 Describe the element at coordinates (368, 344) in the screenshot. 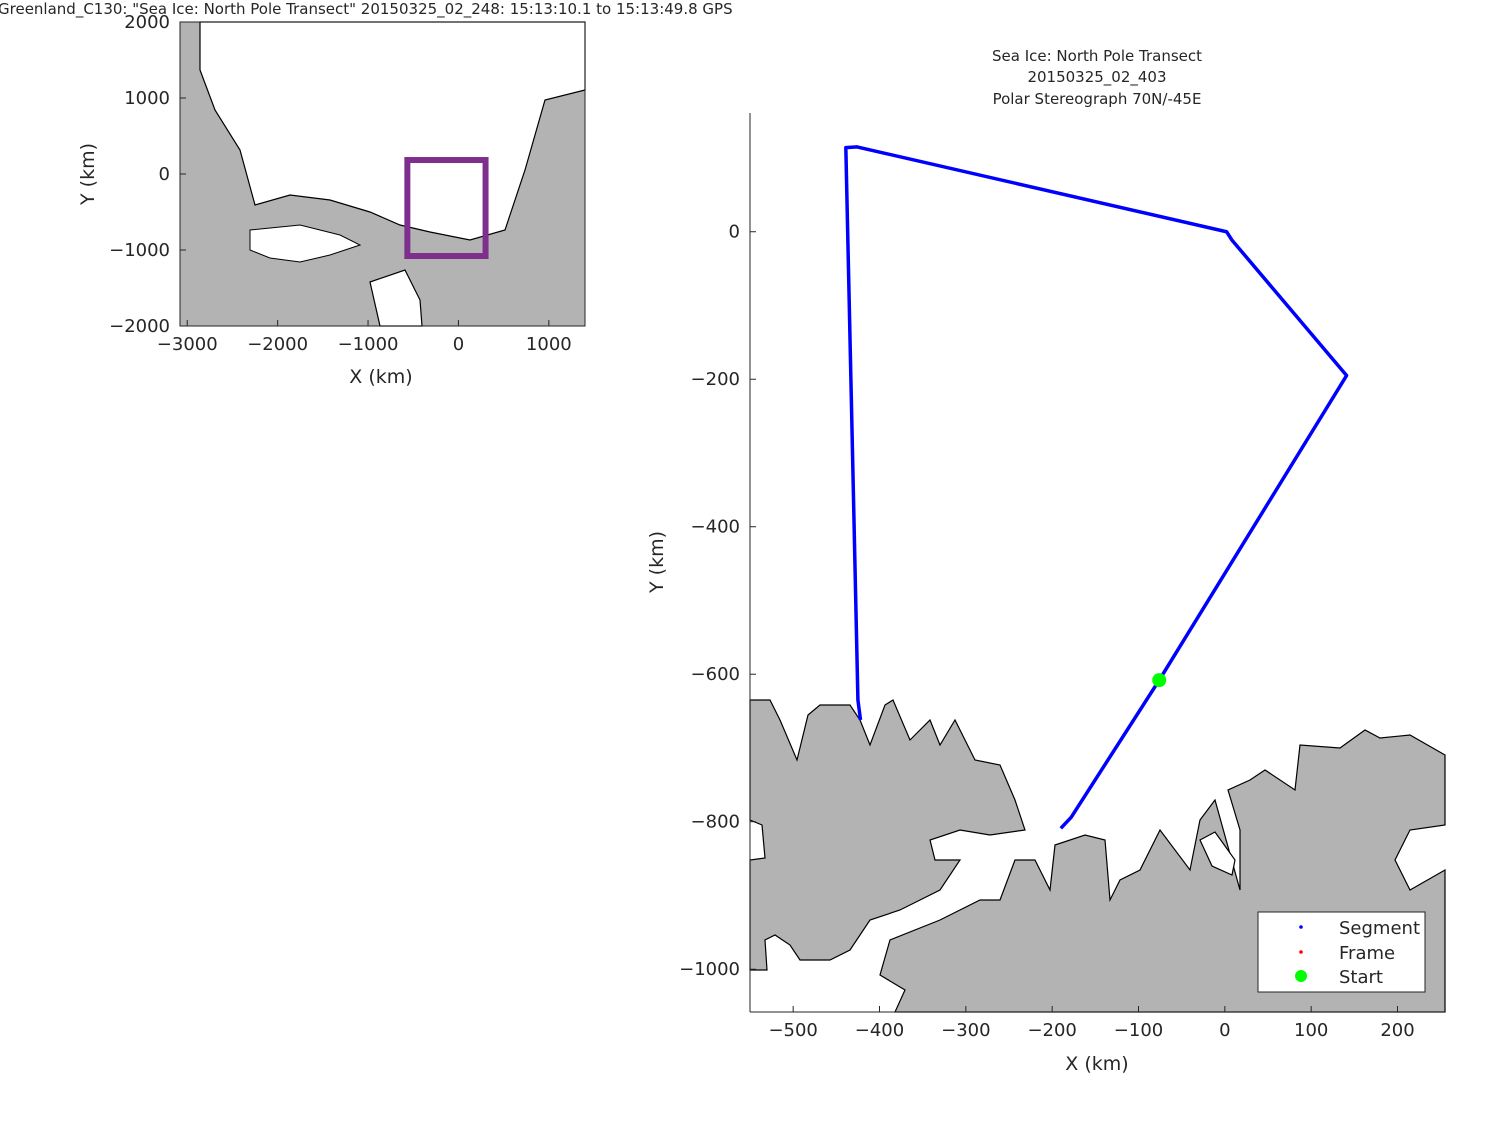

I see `overview-xtick-label: −1000` at that location.